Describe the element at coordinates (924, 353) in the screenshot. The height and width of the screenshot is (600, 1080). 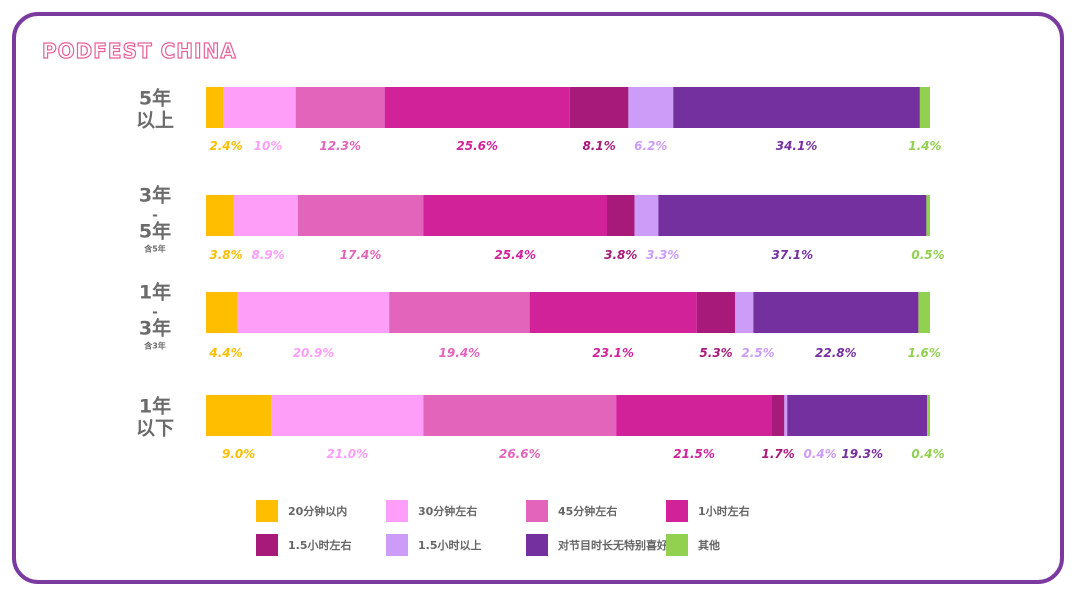
I see `data-label: 1.6%` at that location.